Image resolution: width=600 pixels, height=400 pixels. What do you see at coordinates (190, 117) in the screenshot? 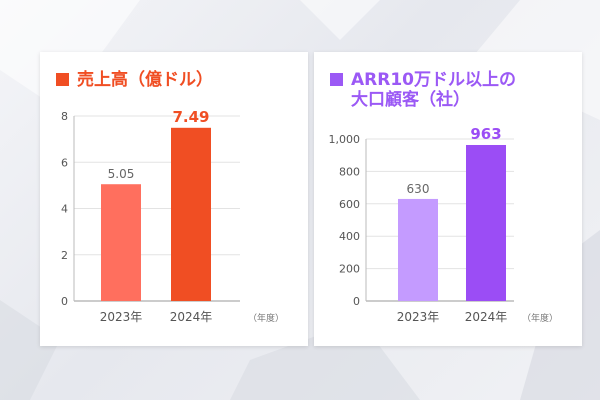
I see `data-label: 7.49` at bounding box center [190, 117].